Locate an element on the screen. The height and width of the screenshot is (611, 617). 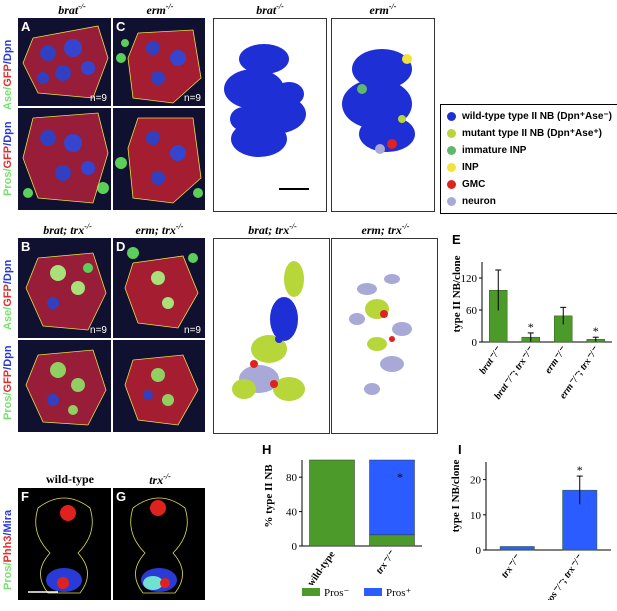
micrograph-c-bottom-image is located at coordinates (159, 159).